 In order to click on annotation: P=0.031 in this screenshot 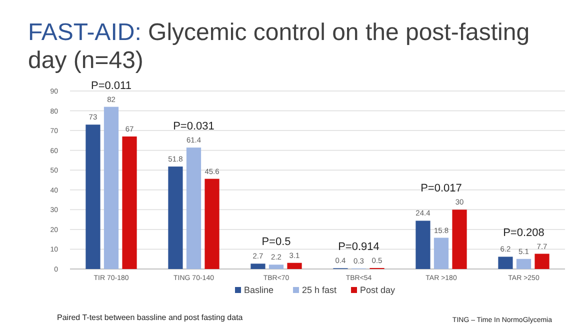, I will do `click(193, 126)`.